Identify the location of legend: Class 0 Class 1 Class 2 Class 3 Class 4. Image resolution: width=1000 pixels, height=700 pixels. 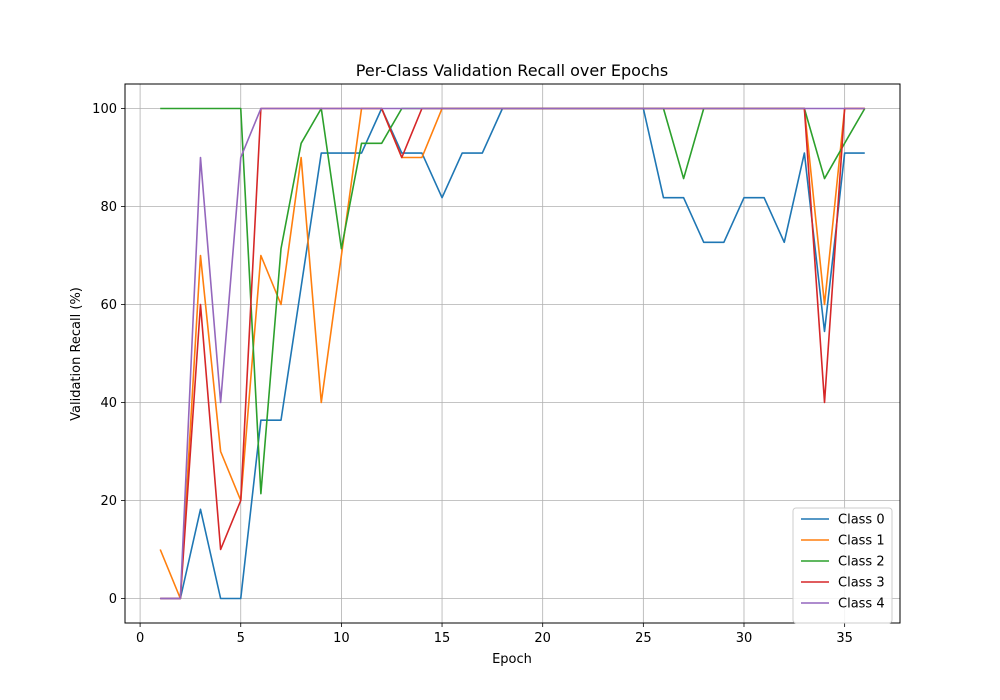
(842, 565).